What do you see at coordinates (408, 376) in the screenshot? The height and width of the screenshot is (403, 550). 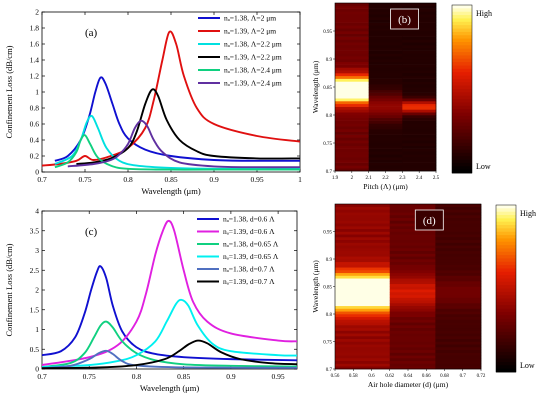 I see `x-tick-label: 0.64` at bounding box center [408, 376].